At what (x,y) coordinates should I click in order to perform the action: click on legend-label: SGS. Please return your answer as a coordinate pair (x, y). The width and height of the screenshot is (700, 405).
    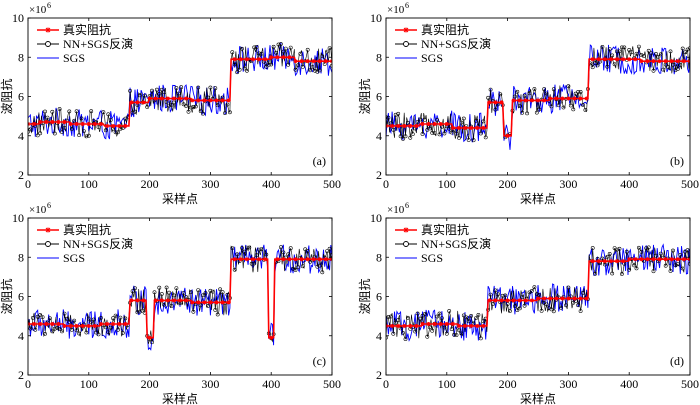
    Looking at the image, I should click on (74, 58).